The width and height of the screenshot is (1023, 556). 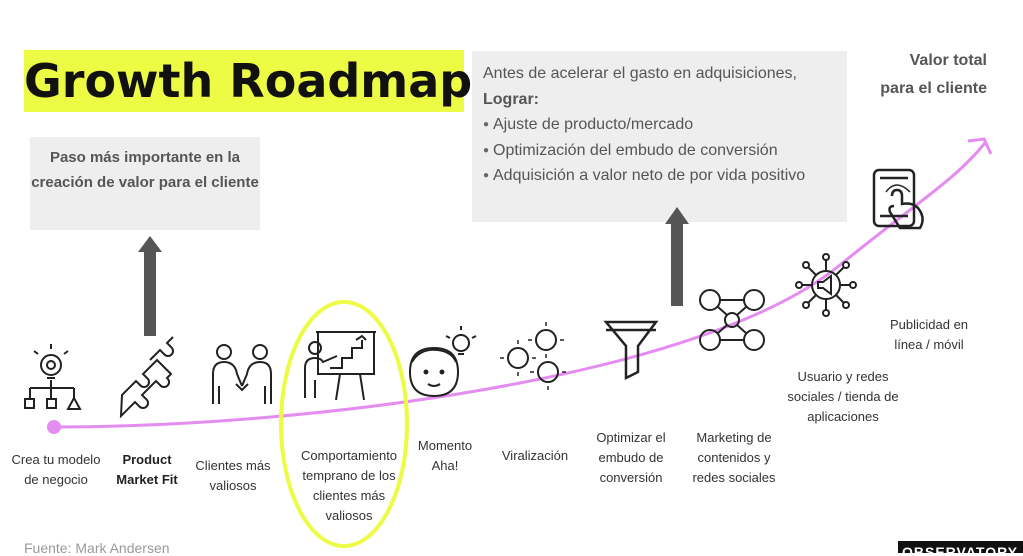 I want to click on highlight-ring, so click(x=344, y=424).